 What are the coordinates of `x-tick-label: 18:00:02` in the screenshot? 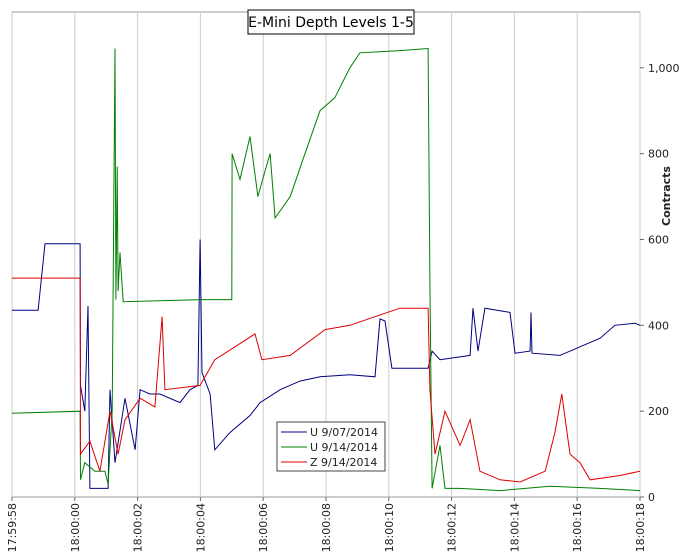 It's located at (138, 527).